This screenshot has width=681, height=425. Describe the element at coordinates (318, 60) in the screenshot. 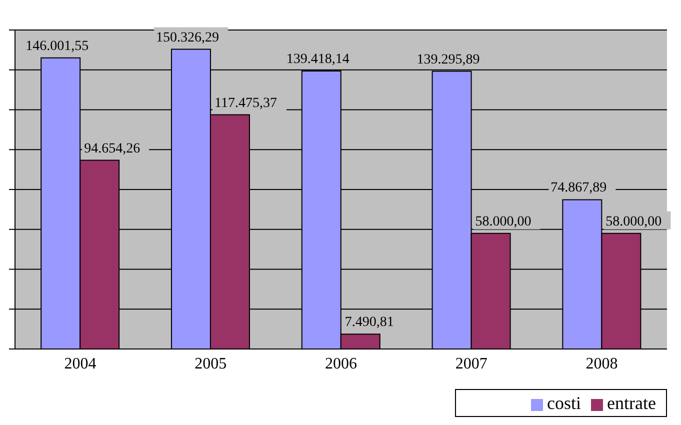

I see `data-label: 139.418,14` at that location.